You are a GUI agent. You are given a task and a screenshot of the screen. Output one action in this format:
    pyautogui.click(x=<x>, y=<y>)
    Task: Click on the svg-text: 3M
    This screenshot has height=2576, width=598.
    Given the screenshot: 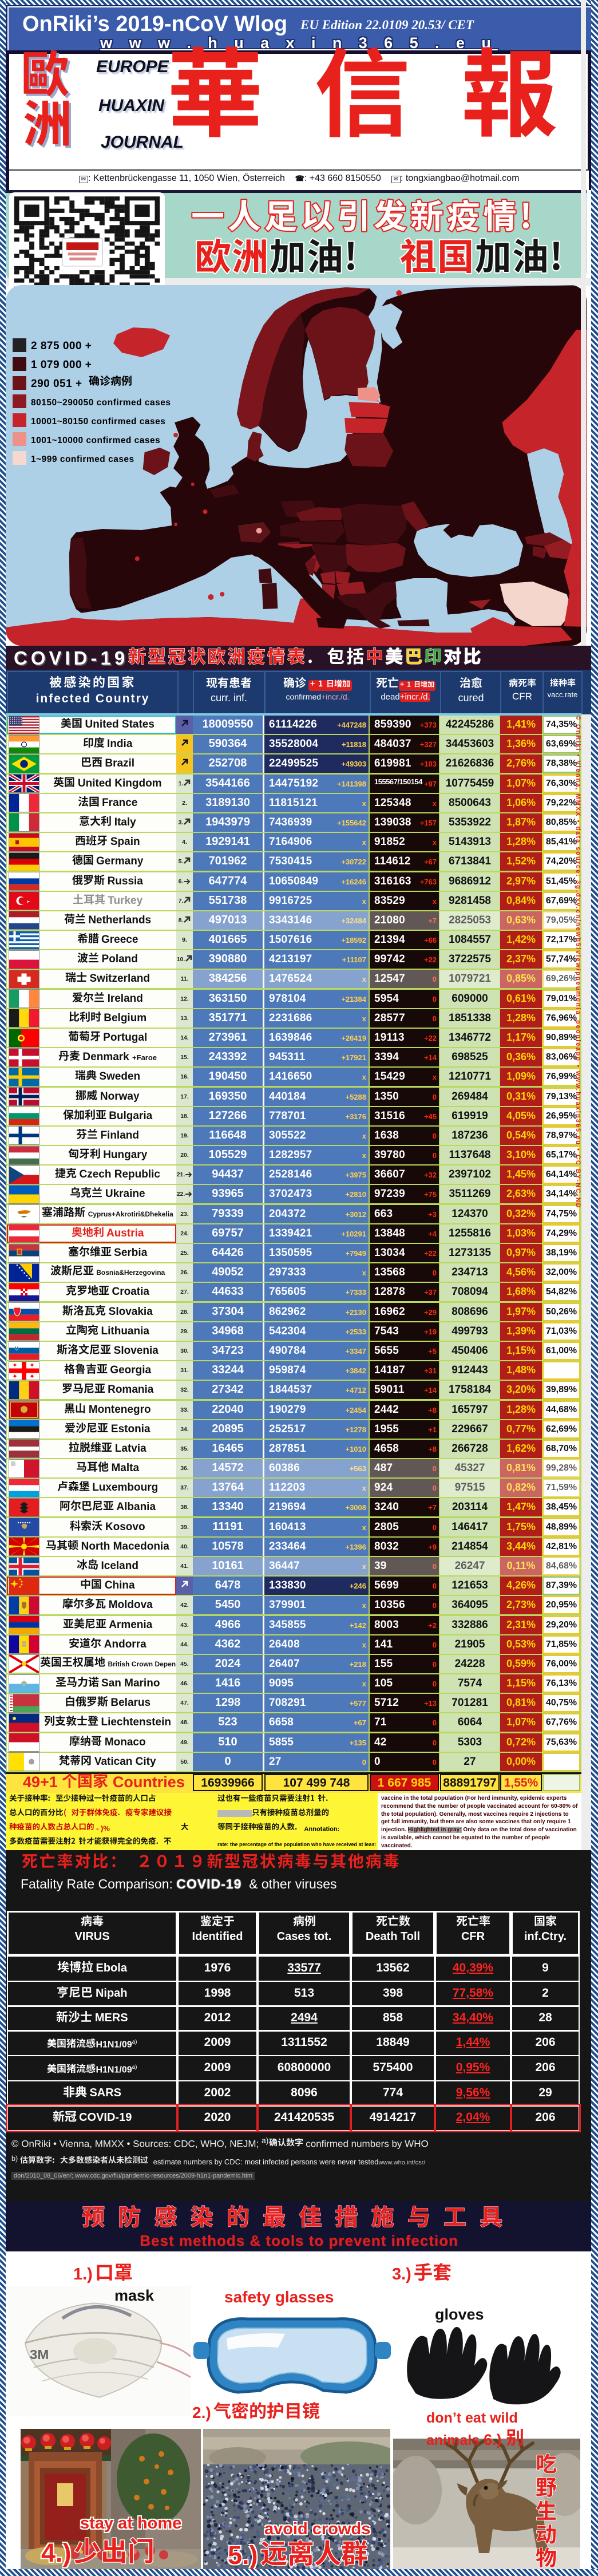 What is the action you would take?
    pyautogui.click(x=40, y=2355)
    